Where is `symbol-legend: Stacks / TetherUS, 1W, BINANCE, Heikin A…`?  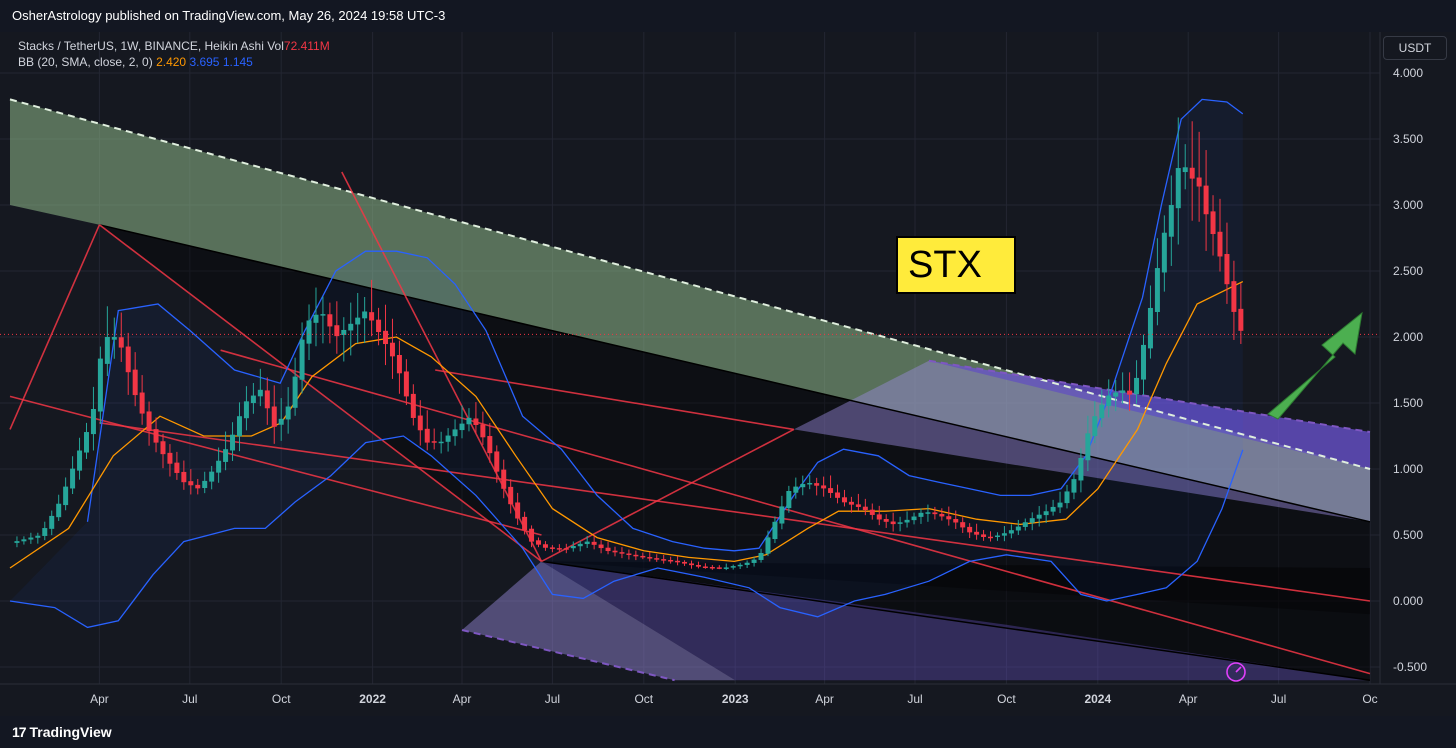 symbol-legend: Stacks / TetherUS, 1W, BINANCE, Heikin A… is located at coordinates (174, 46).